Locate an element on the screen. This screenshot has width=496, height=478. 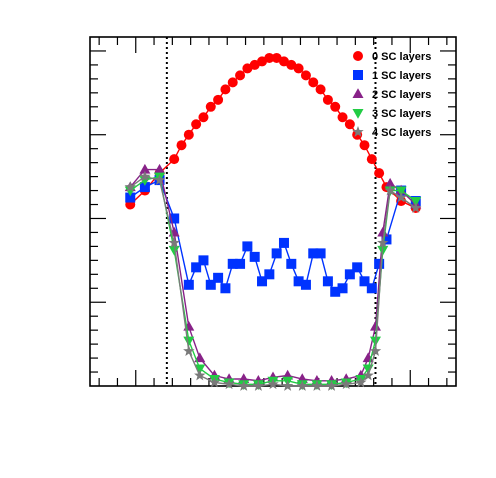
legend-label: 1 SC layers is located at coordinates (401, 76).